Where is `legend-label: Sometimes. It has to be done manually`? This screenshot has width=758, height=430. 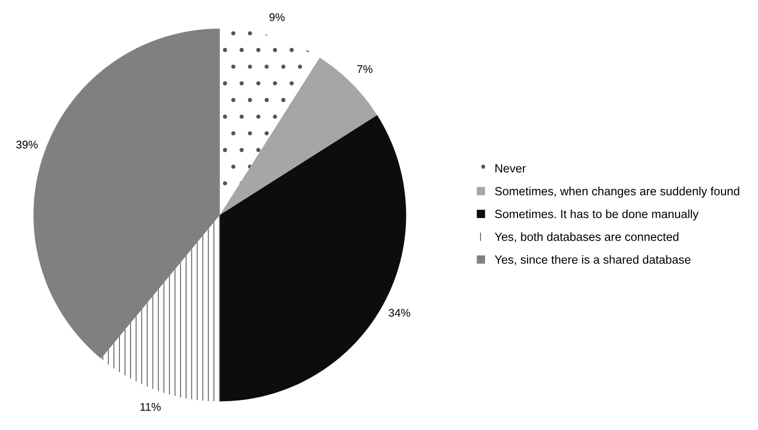
legend-label: Sometimes. It has to be done manually is located at coordinates (597, 214).